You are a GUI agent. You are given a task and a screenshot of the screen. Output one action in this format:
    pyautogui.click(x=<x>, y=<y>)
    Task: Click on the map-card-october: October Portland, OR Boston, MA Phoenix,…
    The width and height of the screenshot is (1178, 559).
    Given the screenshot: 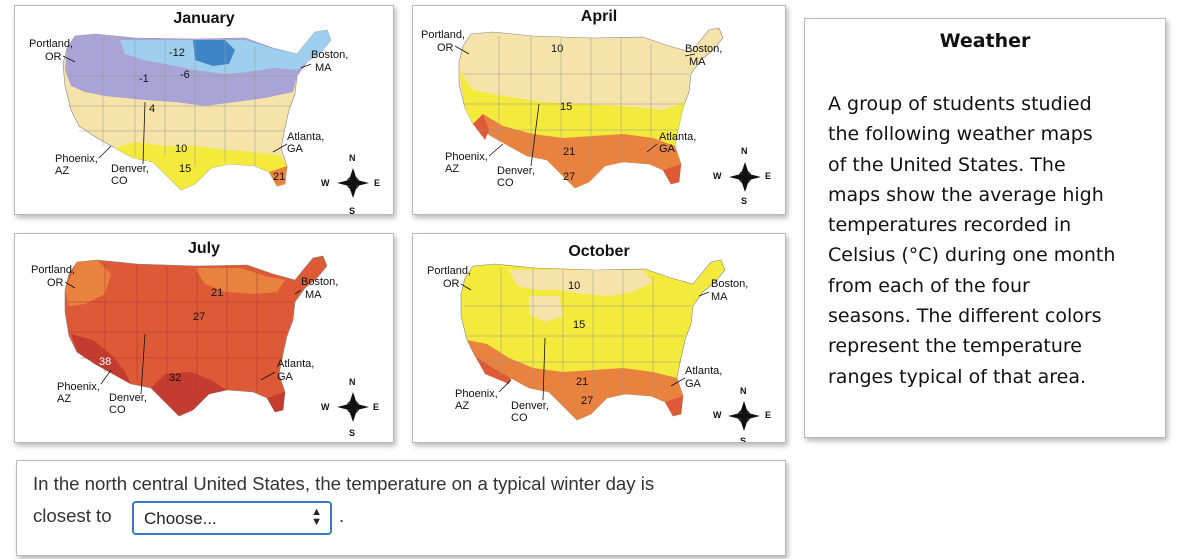 What is the action you would take?
    pyautogui.click(x=599, y=338)
    